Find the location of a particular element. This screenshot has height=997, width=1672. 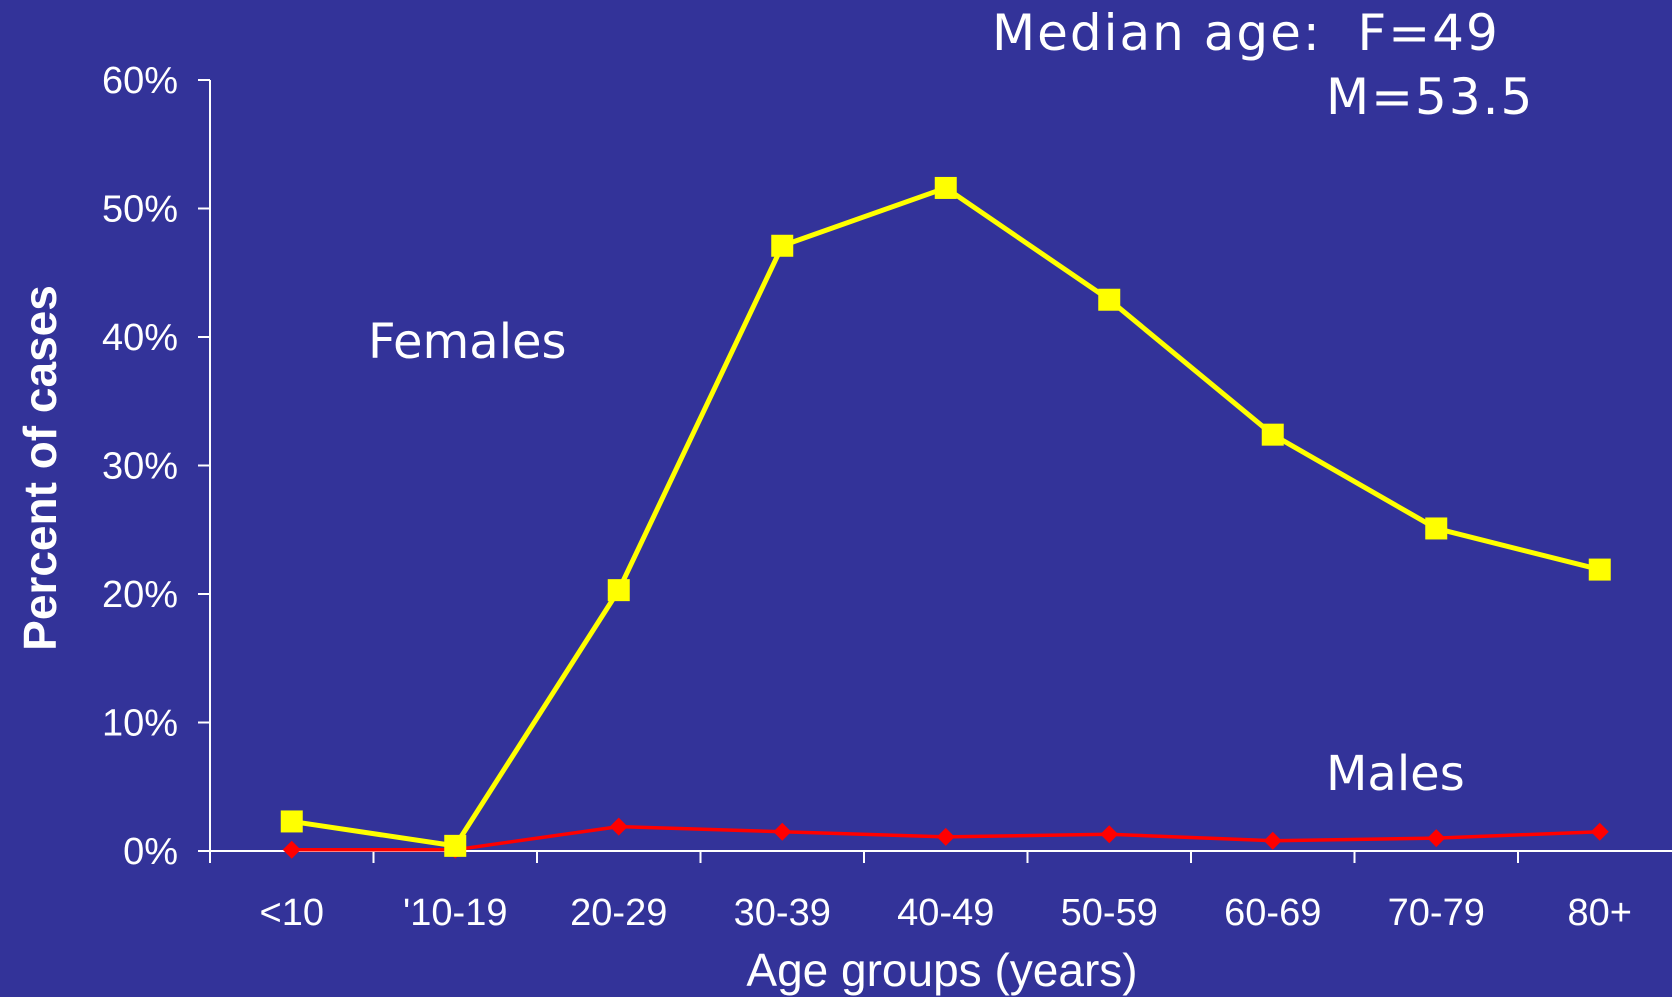

x-tick-label: 70-79 is located at coordinates (1436, 913).